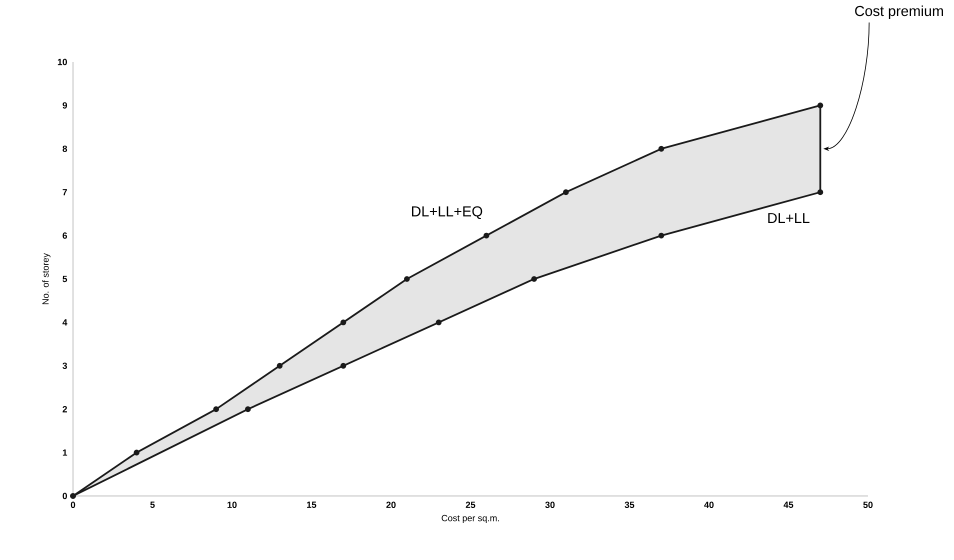 Image resolution: width=954 pixels, height=560 pixels. I want to click on y-tick-label: 7, so click(64, 192).